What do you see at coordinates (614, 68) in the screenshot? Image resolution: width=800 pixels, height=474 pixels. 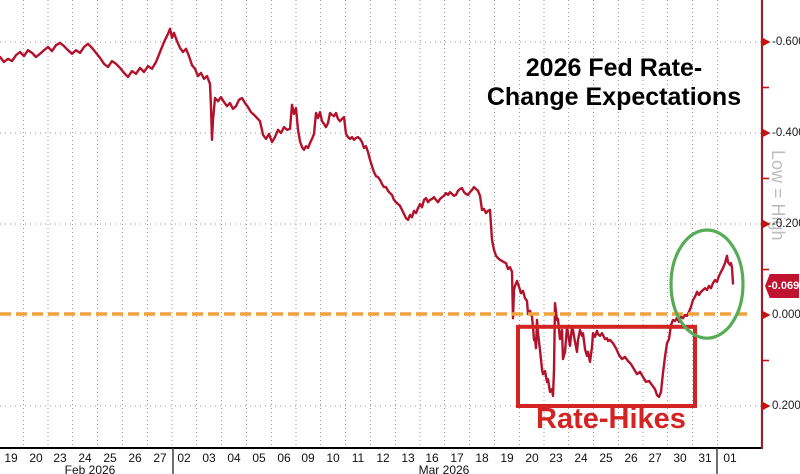 I see `chart-title-line1: 2026 Fed Rate-` at bounding box center [614, 68].